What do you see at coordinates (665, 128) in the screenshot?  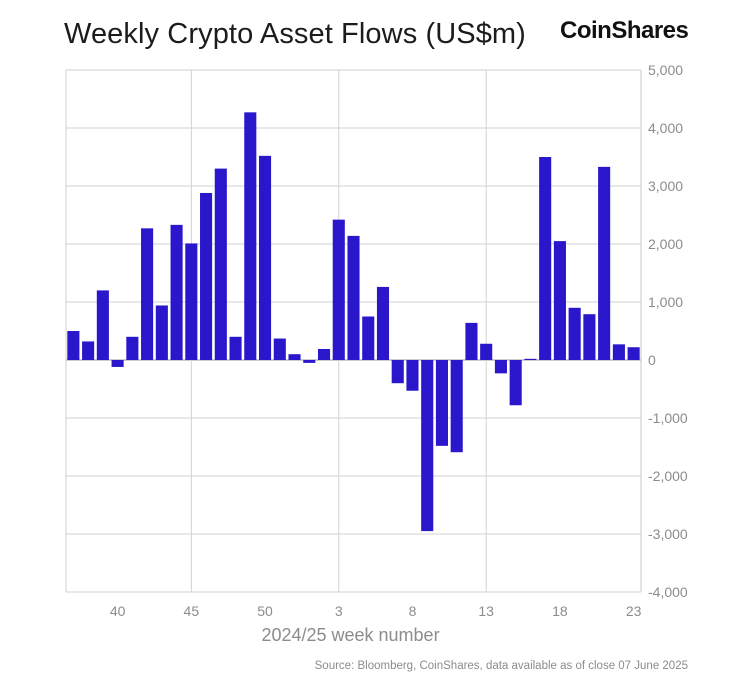 I see `y-tick-label: 4,000` at bounding box center [665, 128].